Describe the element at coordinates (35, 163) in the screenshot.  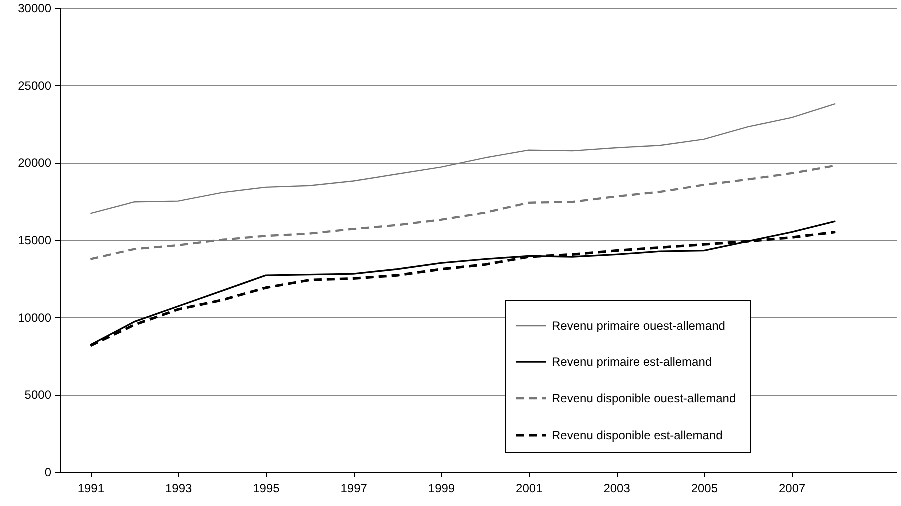
I see `y-tick-label: 20000` at that location.